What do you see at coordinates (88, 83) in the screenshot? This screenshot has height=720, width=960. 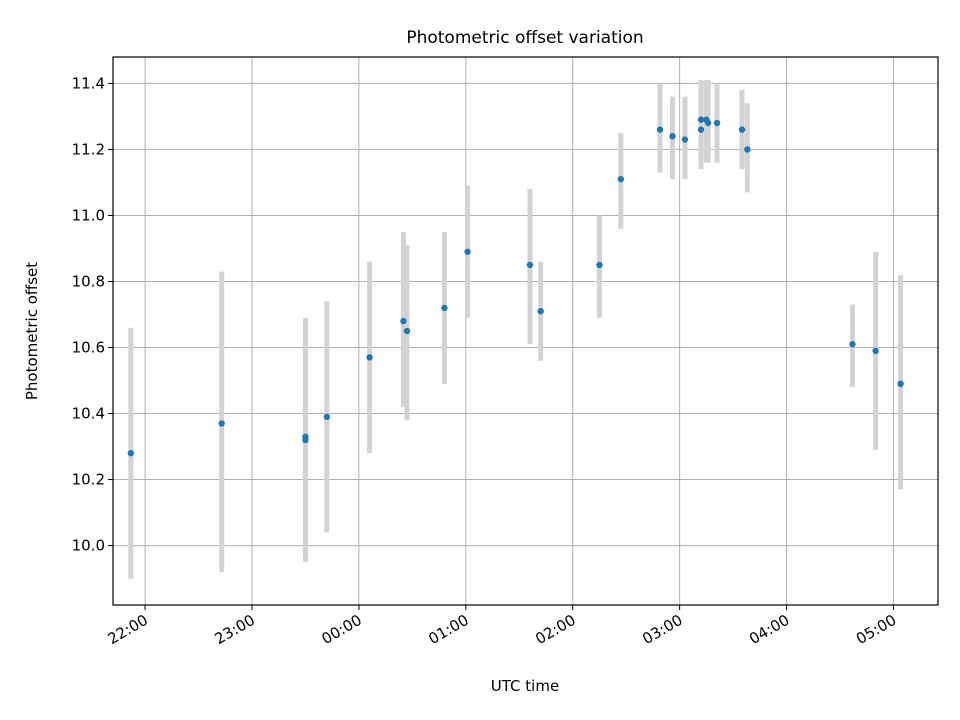 I see `y-tick-label: 11.4` at bounding box center [88, 83].